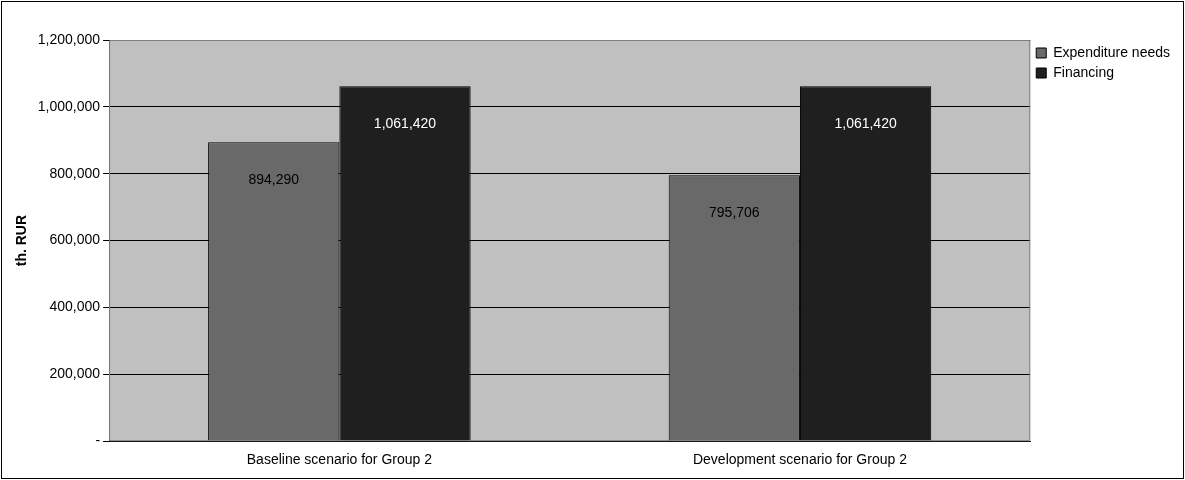  What do you see at coordinates (734, 212) in the screenshot?
I see `data-label: 795,706` at bounding box center [734, 212].